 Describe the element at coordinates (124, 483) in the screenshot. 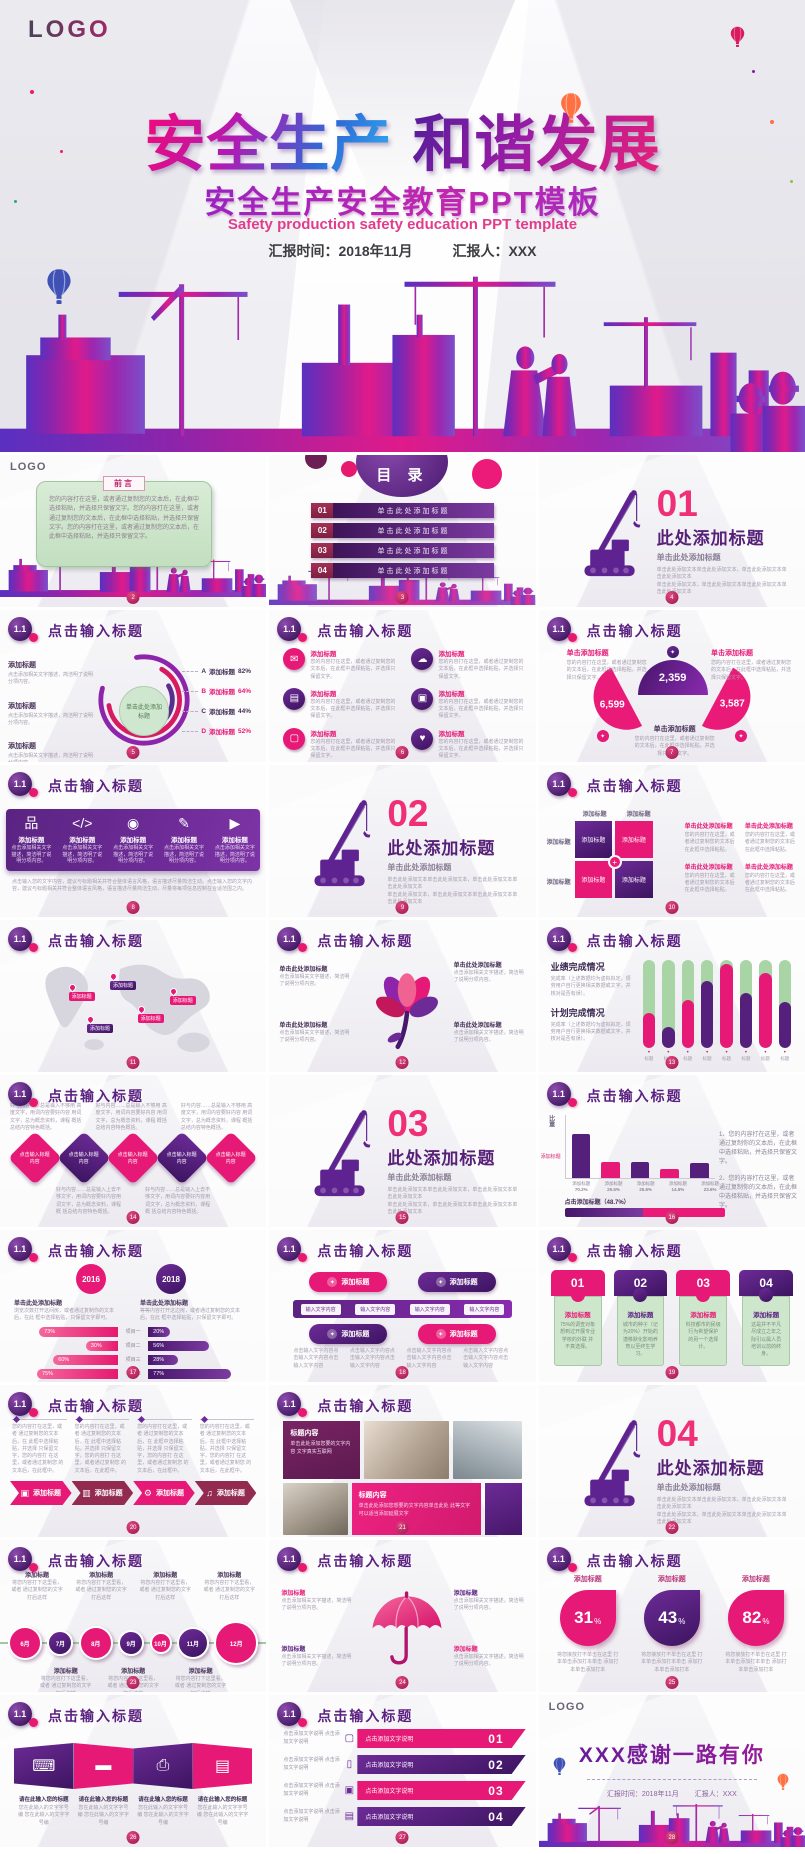

I see `preface-label: 前言` at that location.